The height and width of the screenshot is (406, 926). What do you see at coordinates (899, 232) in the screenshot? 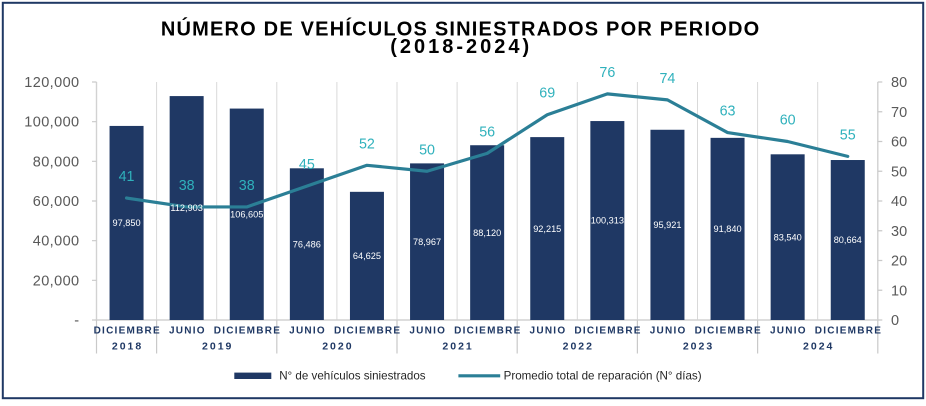
I see `svg-text: 30` at bounding box center [899, 232].